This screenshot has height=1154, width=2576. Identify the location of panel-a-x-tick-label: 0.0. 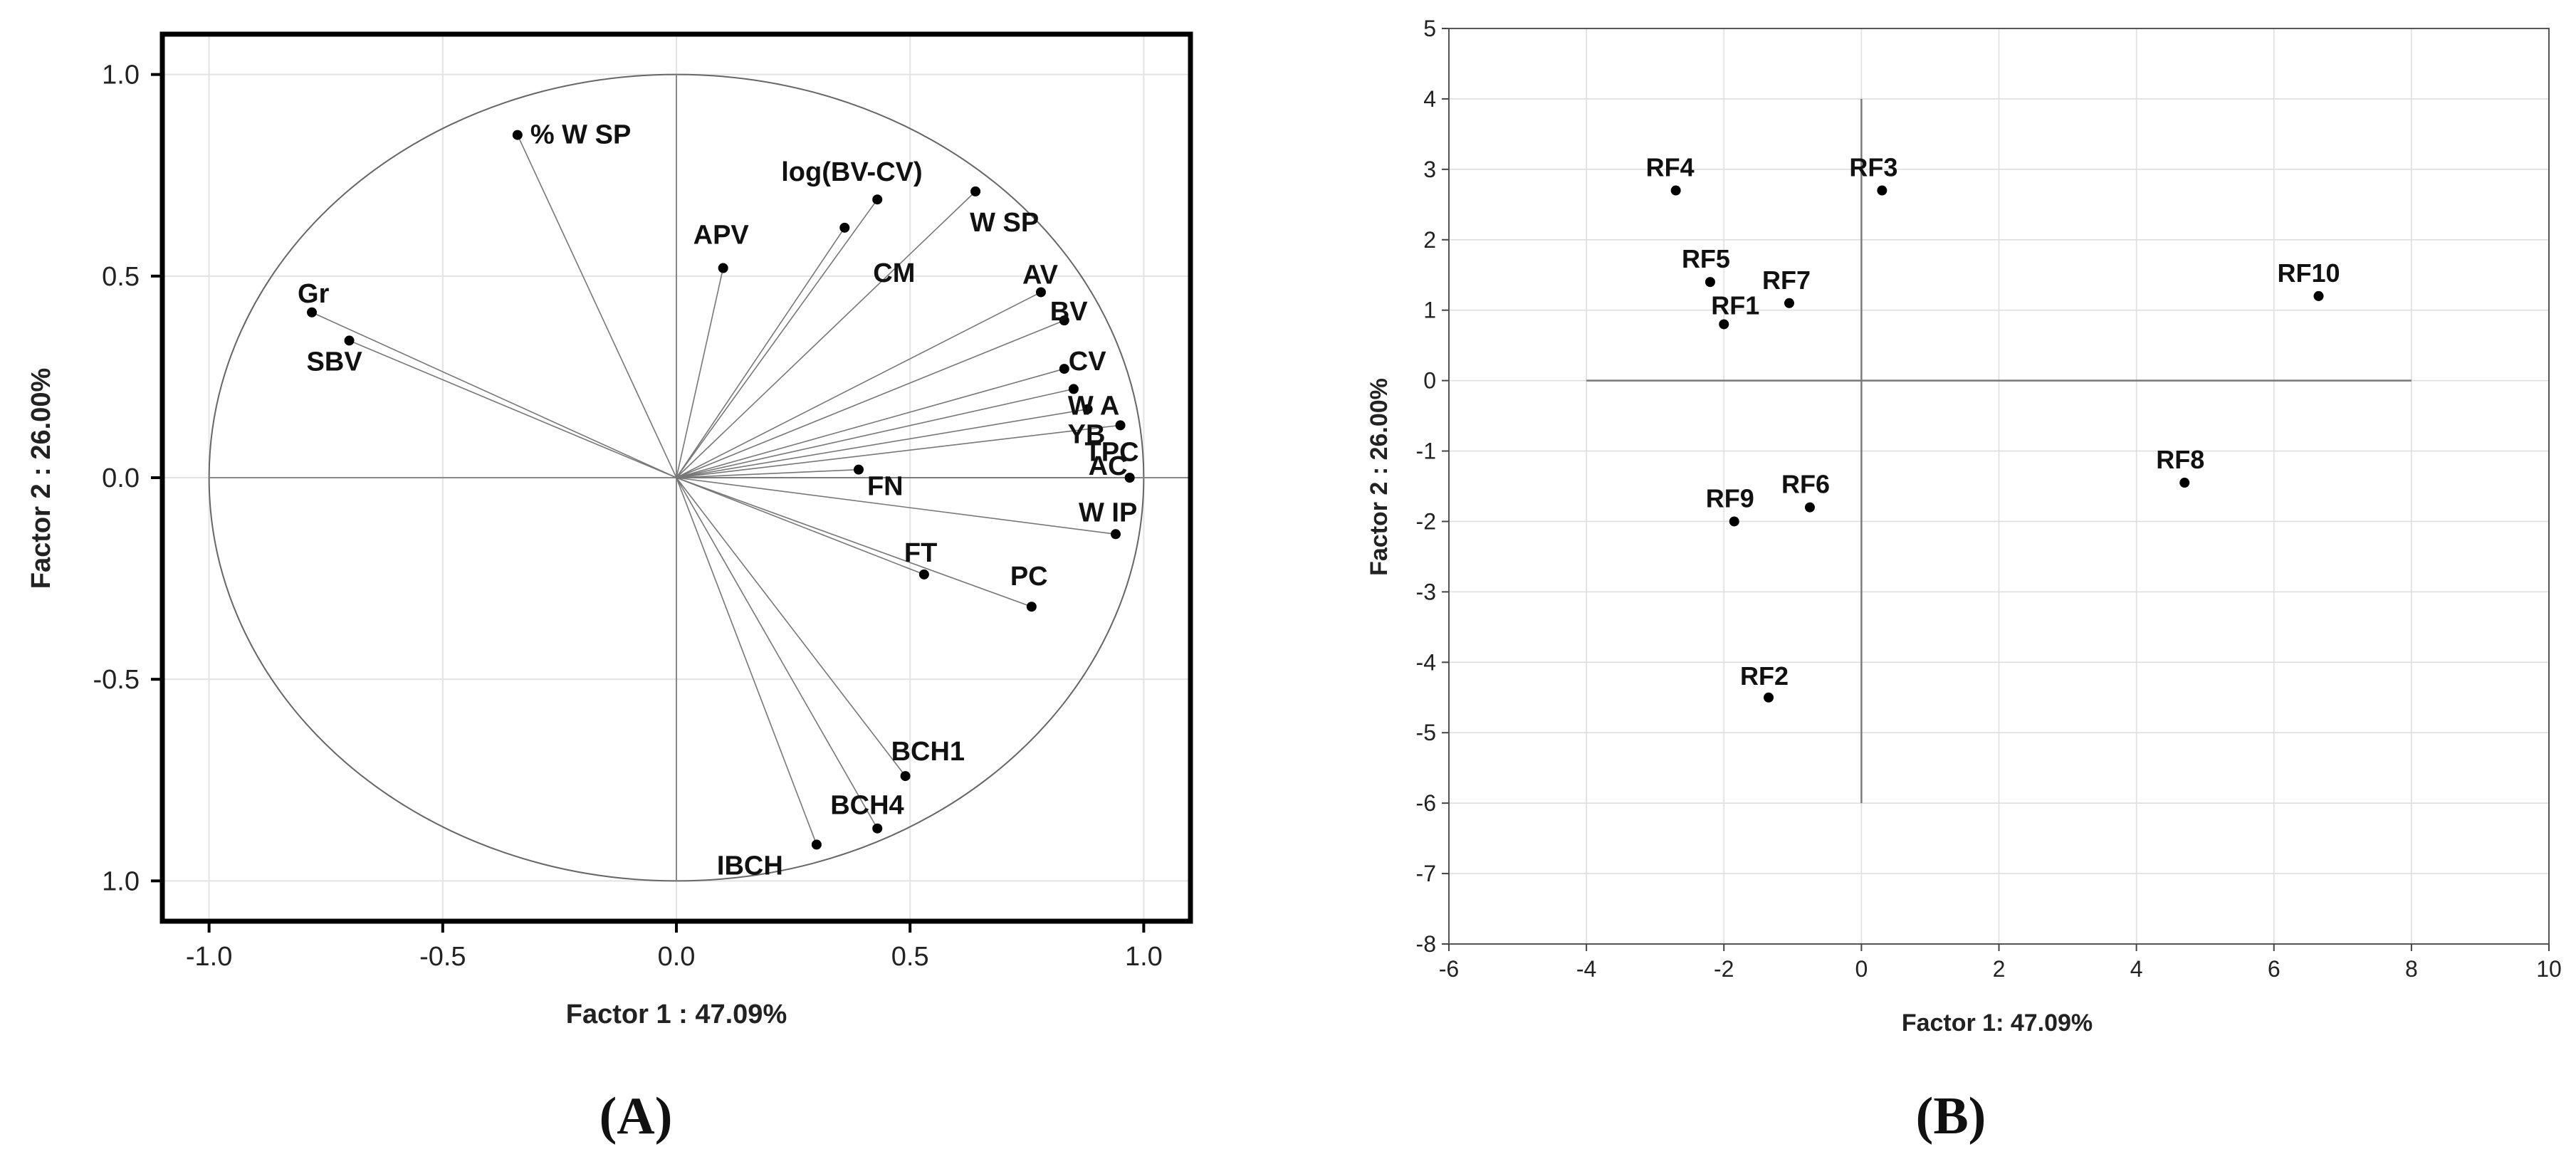
(677, 957).